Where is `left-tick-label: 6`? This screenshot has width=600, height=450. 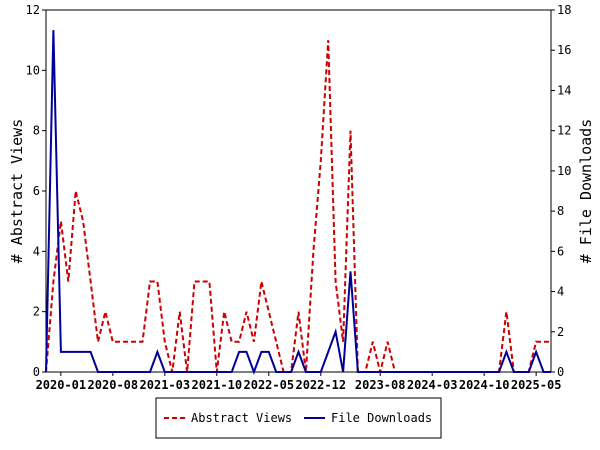
left-tick-label: 6 is located at coordinates (36, 191).